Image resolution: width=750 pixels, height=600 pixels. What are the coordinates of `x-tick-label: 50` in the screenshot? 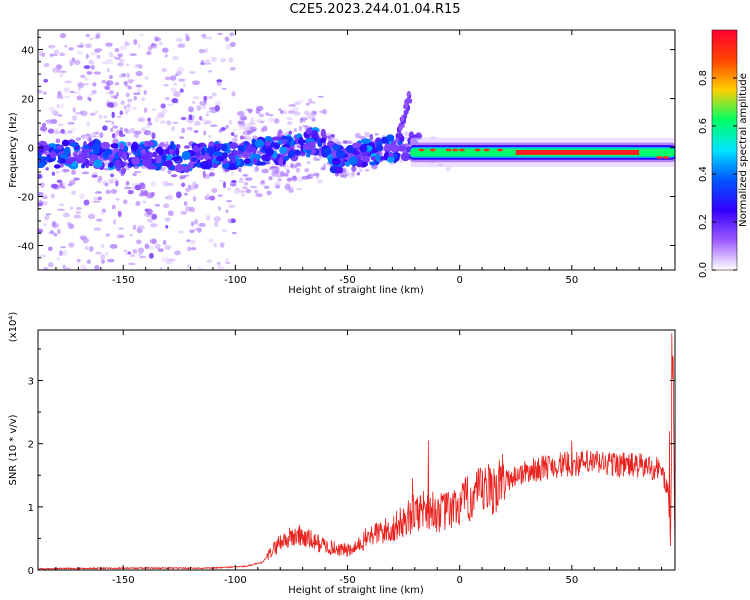 It's located at (571, 280).